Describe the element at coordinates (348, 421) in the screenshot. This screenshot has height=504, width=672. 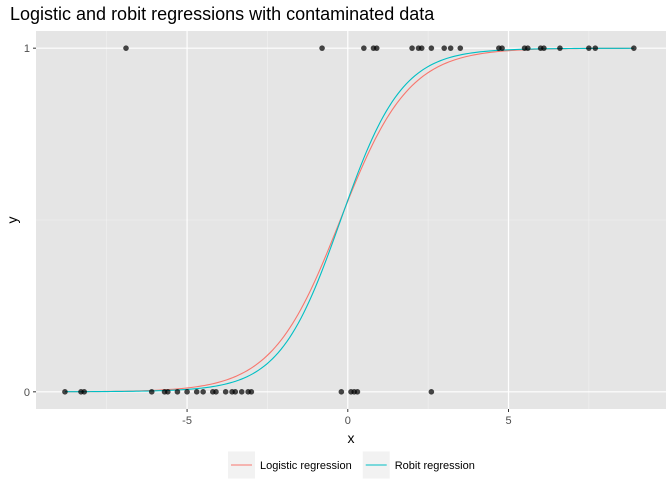
I see `x-tick-label: 0` at that location.